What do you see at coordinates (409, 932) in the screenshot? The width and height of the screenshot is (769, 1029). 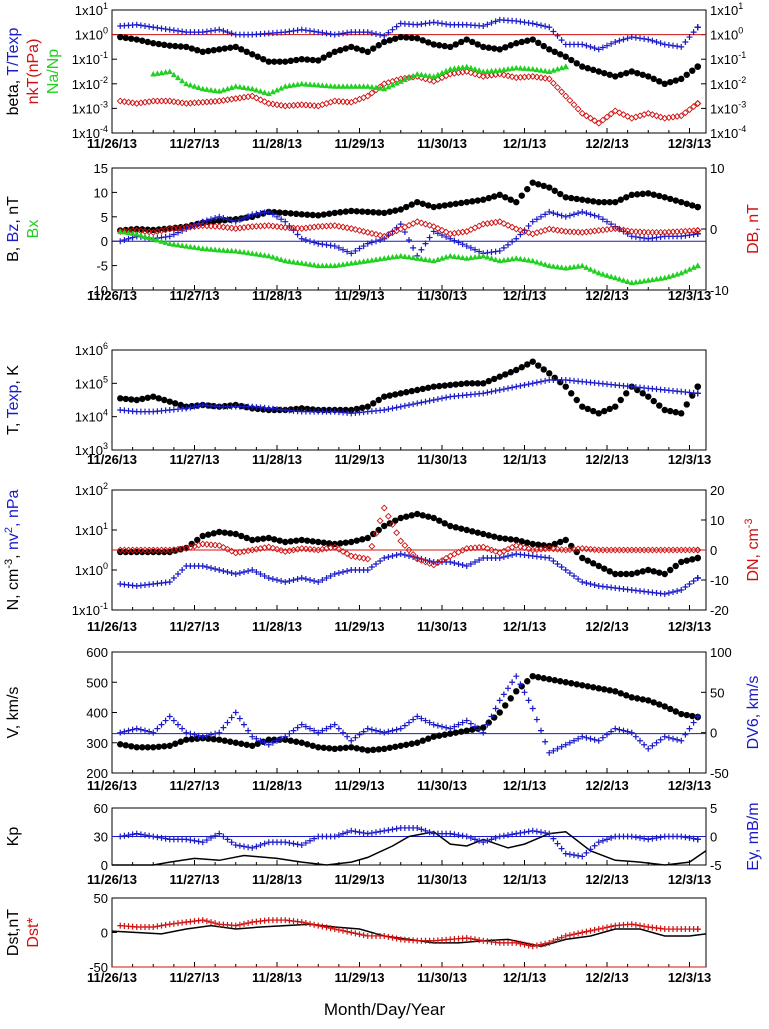 I see `plot-frame` at bounding box center [409, 932].